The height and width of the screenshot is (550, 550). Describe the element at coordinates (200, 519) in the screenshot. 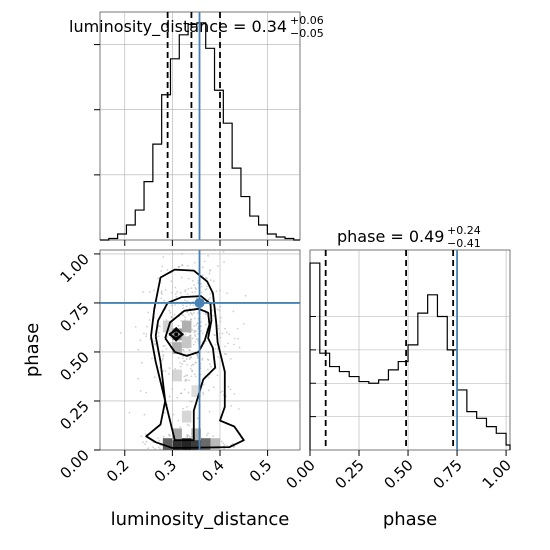

I see `x-axis-label-left: luminosity_distance` at that location.